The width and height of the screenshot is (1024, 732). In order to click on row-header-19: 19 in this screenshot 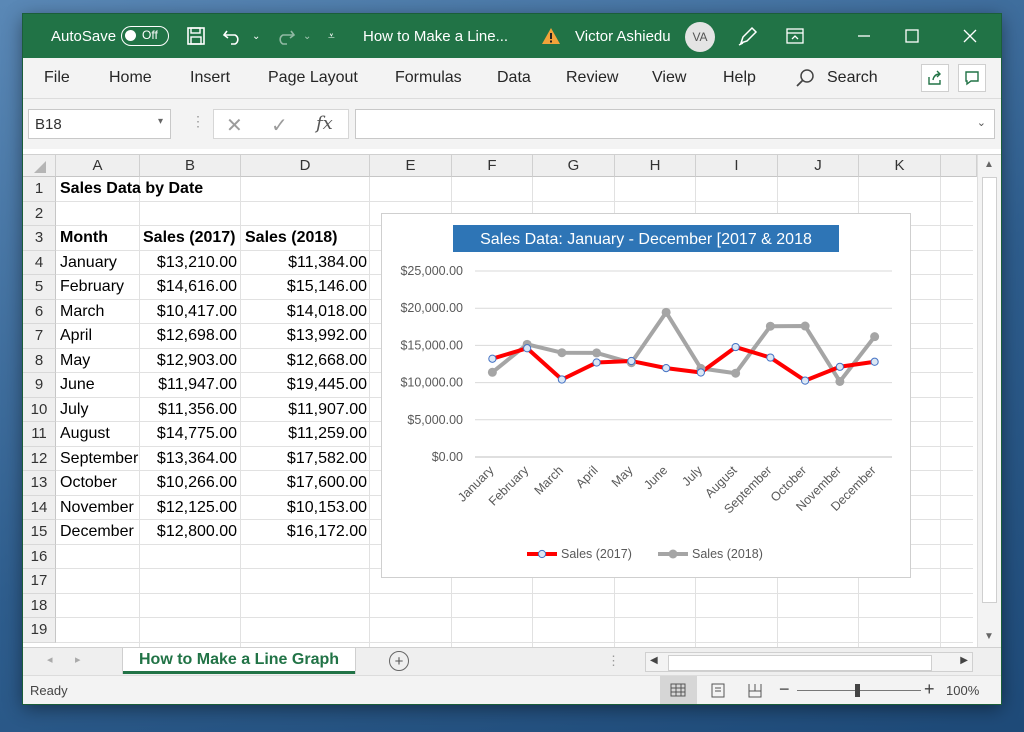, I will do `click(39, 630)`.